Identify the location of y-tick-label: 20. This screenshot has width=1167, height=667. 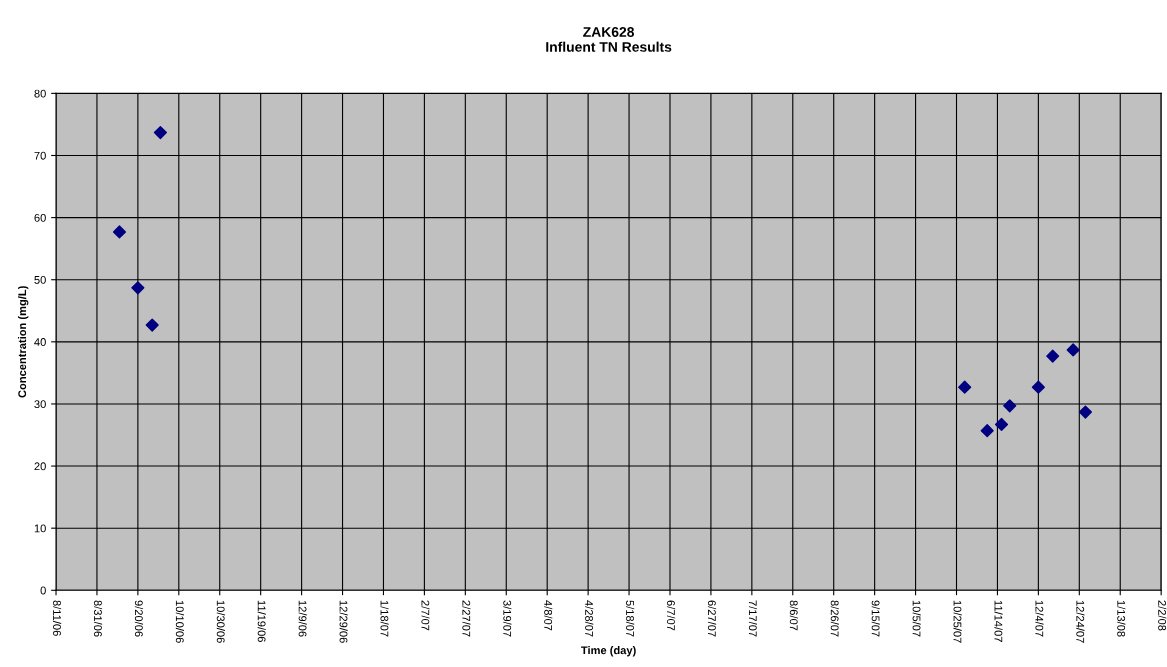
(40, 466).